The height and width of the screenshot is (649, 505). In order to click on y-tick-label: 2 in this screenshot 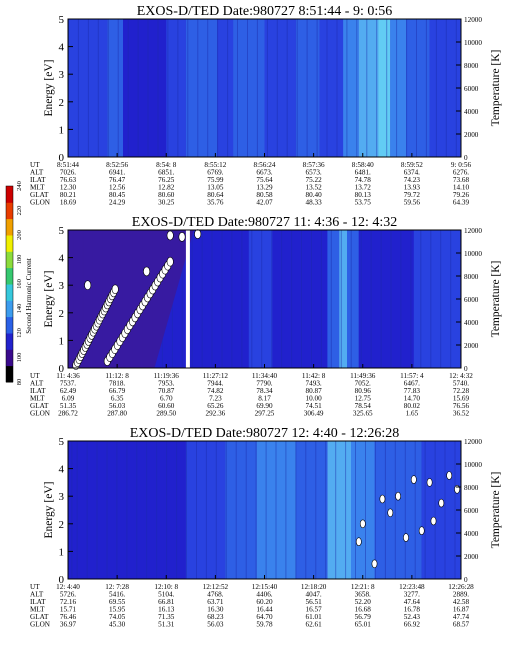, I will do `click(62, 103)`.